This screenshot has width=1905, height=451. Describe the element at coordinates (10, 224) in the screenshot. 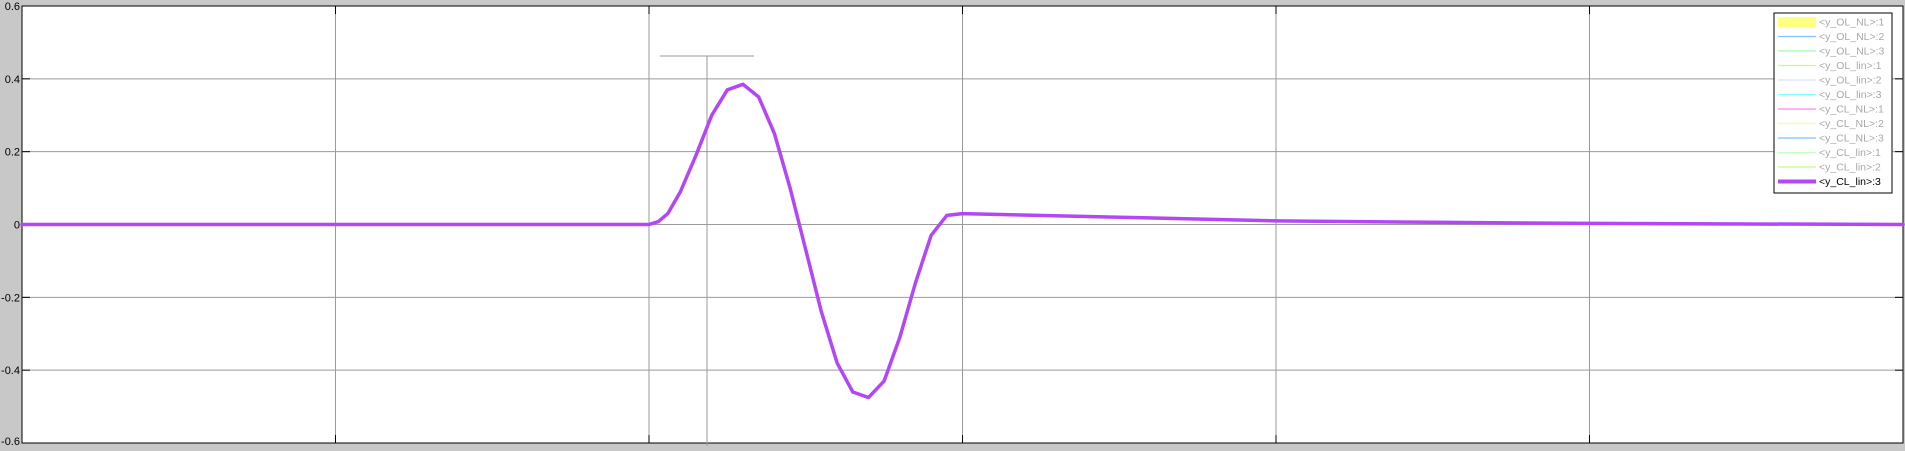

I see `y-tick-labels: 0.6 0.4 0.2 0 -0.2 -0.4 -0.6` at that location.